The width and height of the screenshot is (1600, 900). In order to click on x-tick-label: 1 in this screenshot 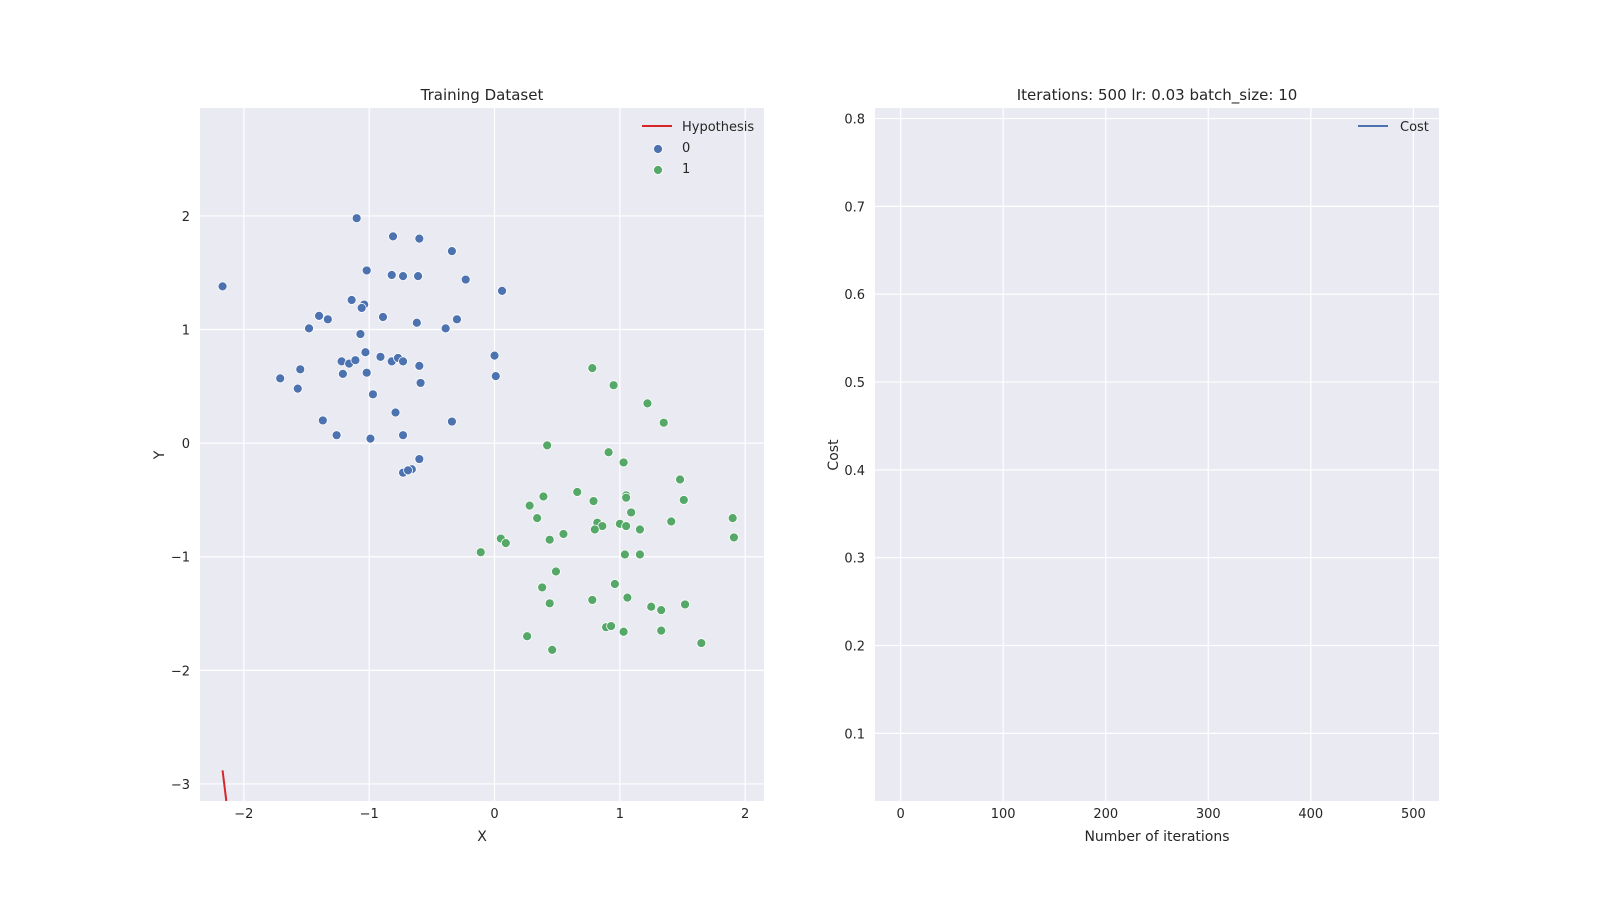, I will do `click(620, 814)`.